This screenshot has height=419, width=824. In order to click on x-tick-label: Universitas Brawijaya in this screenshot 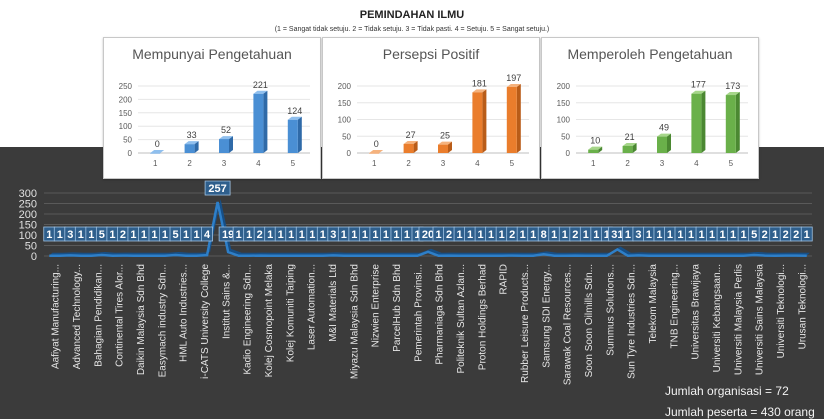, I will do `click(696, 312)`.